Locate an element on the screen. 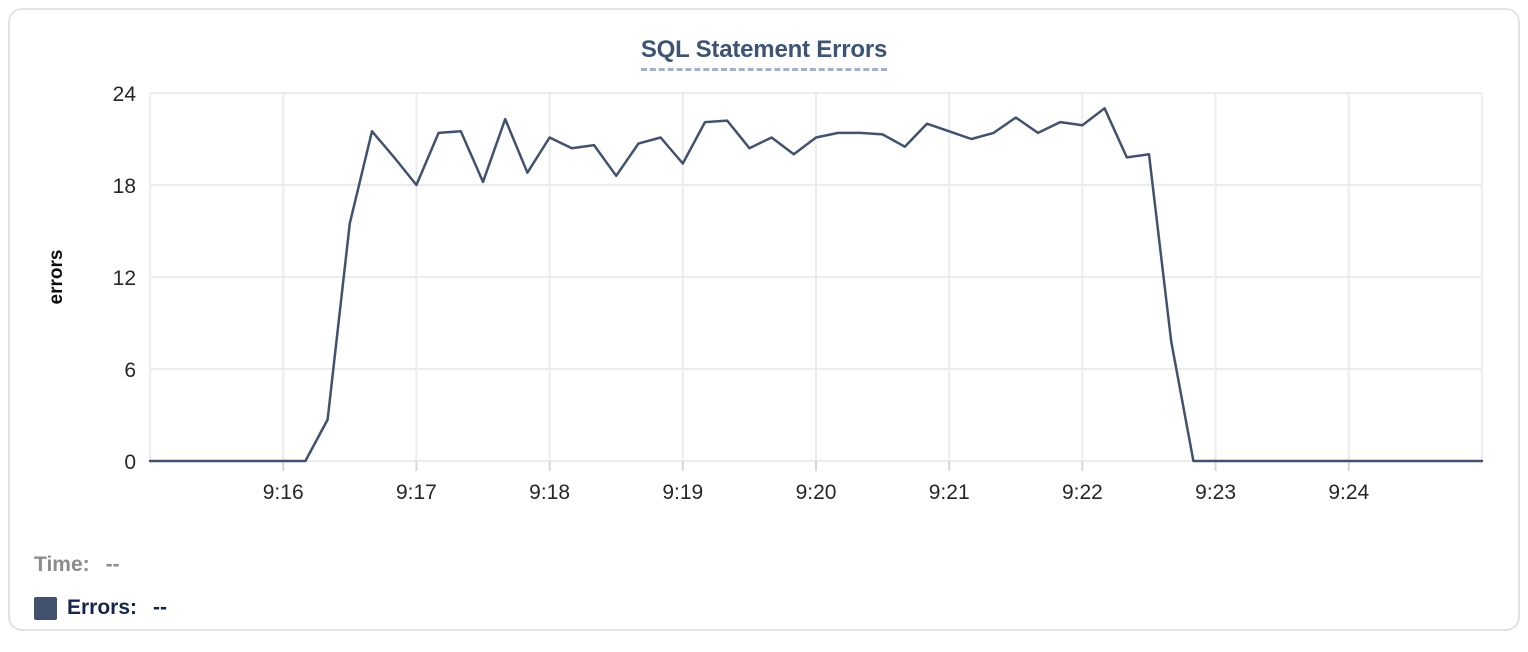  chart-title: SQL Statement Errors is located at coordinates (763, 53).